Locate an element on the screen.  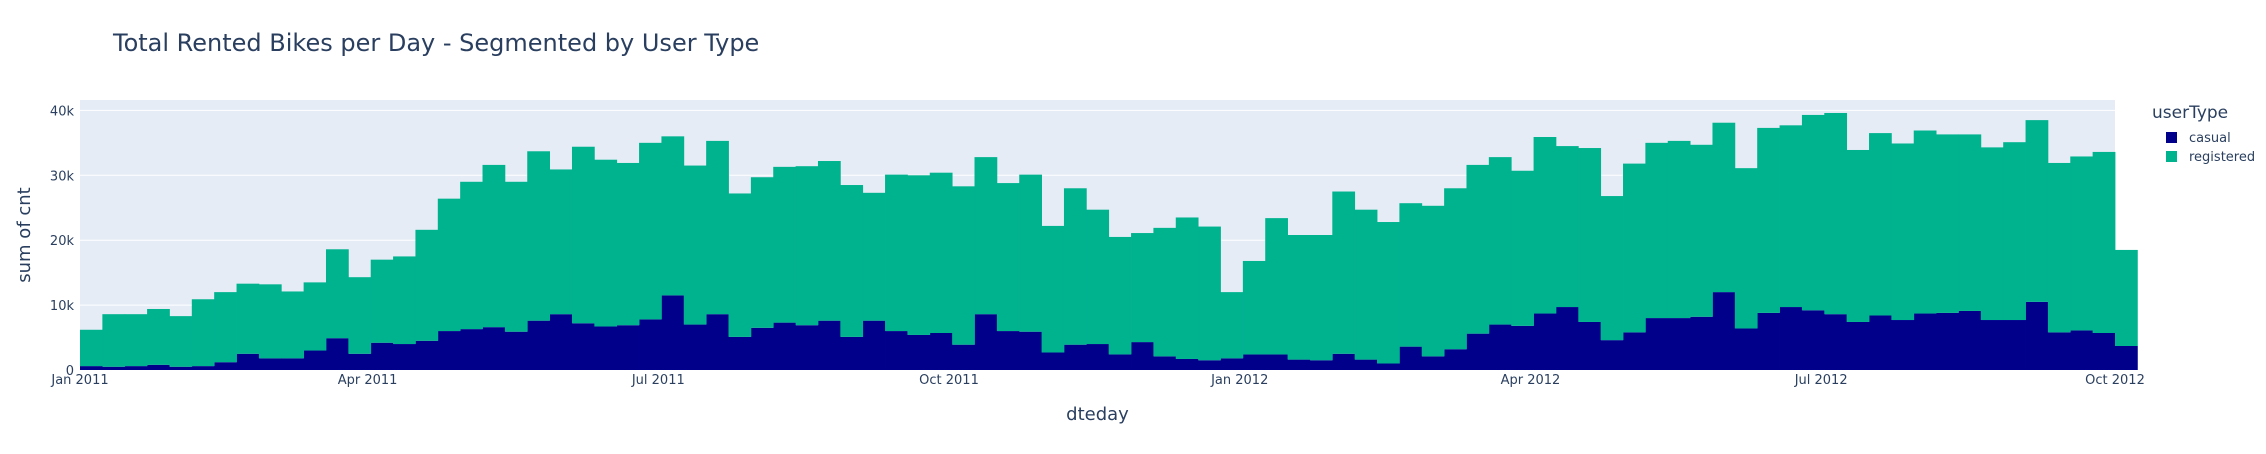
legend-item-registered: registered is located at coordinates (2210, 157).